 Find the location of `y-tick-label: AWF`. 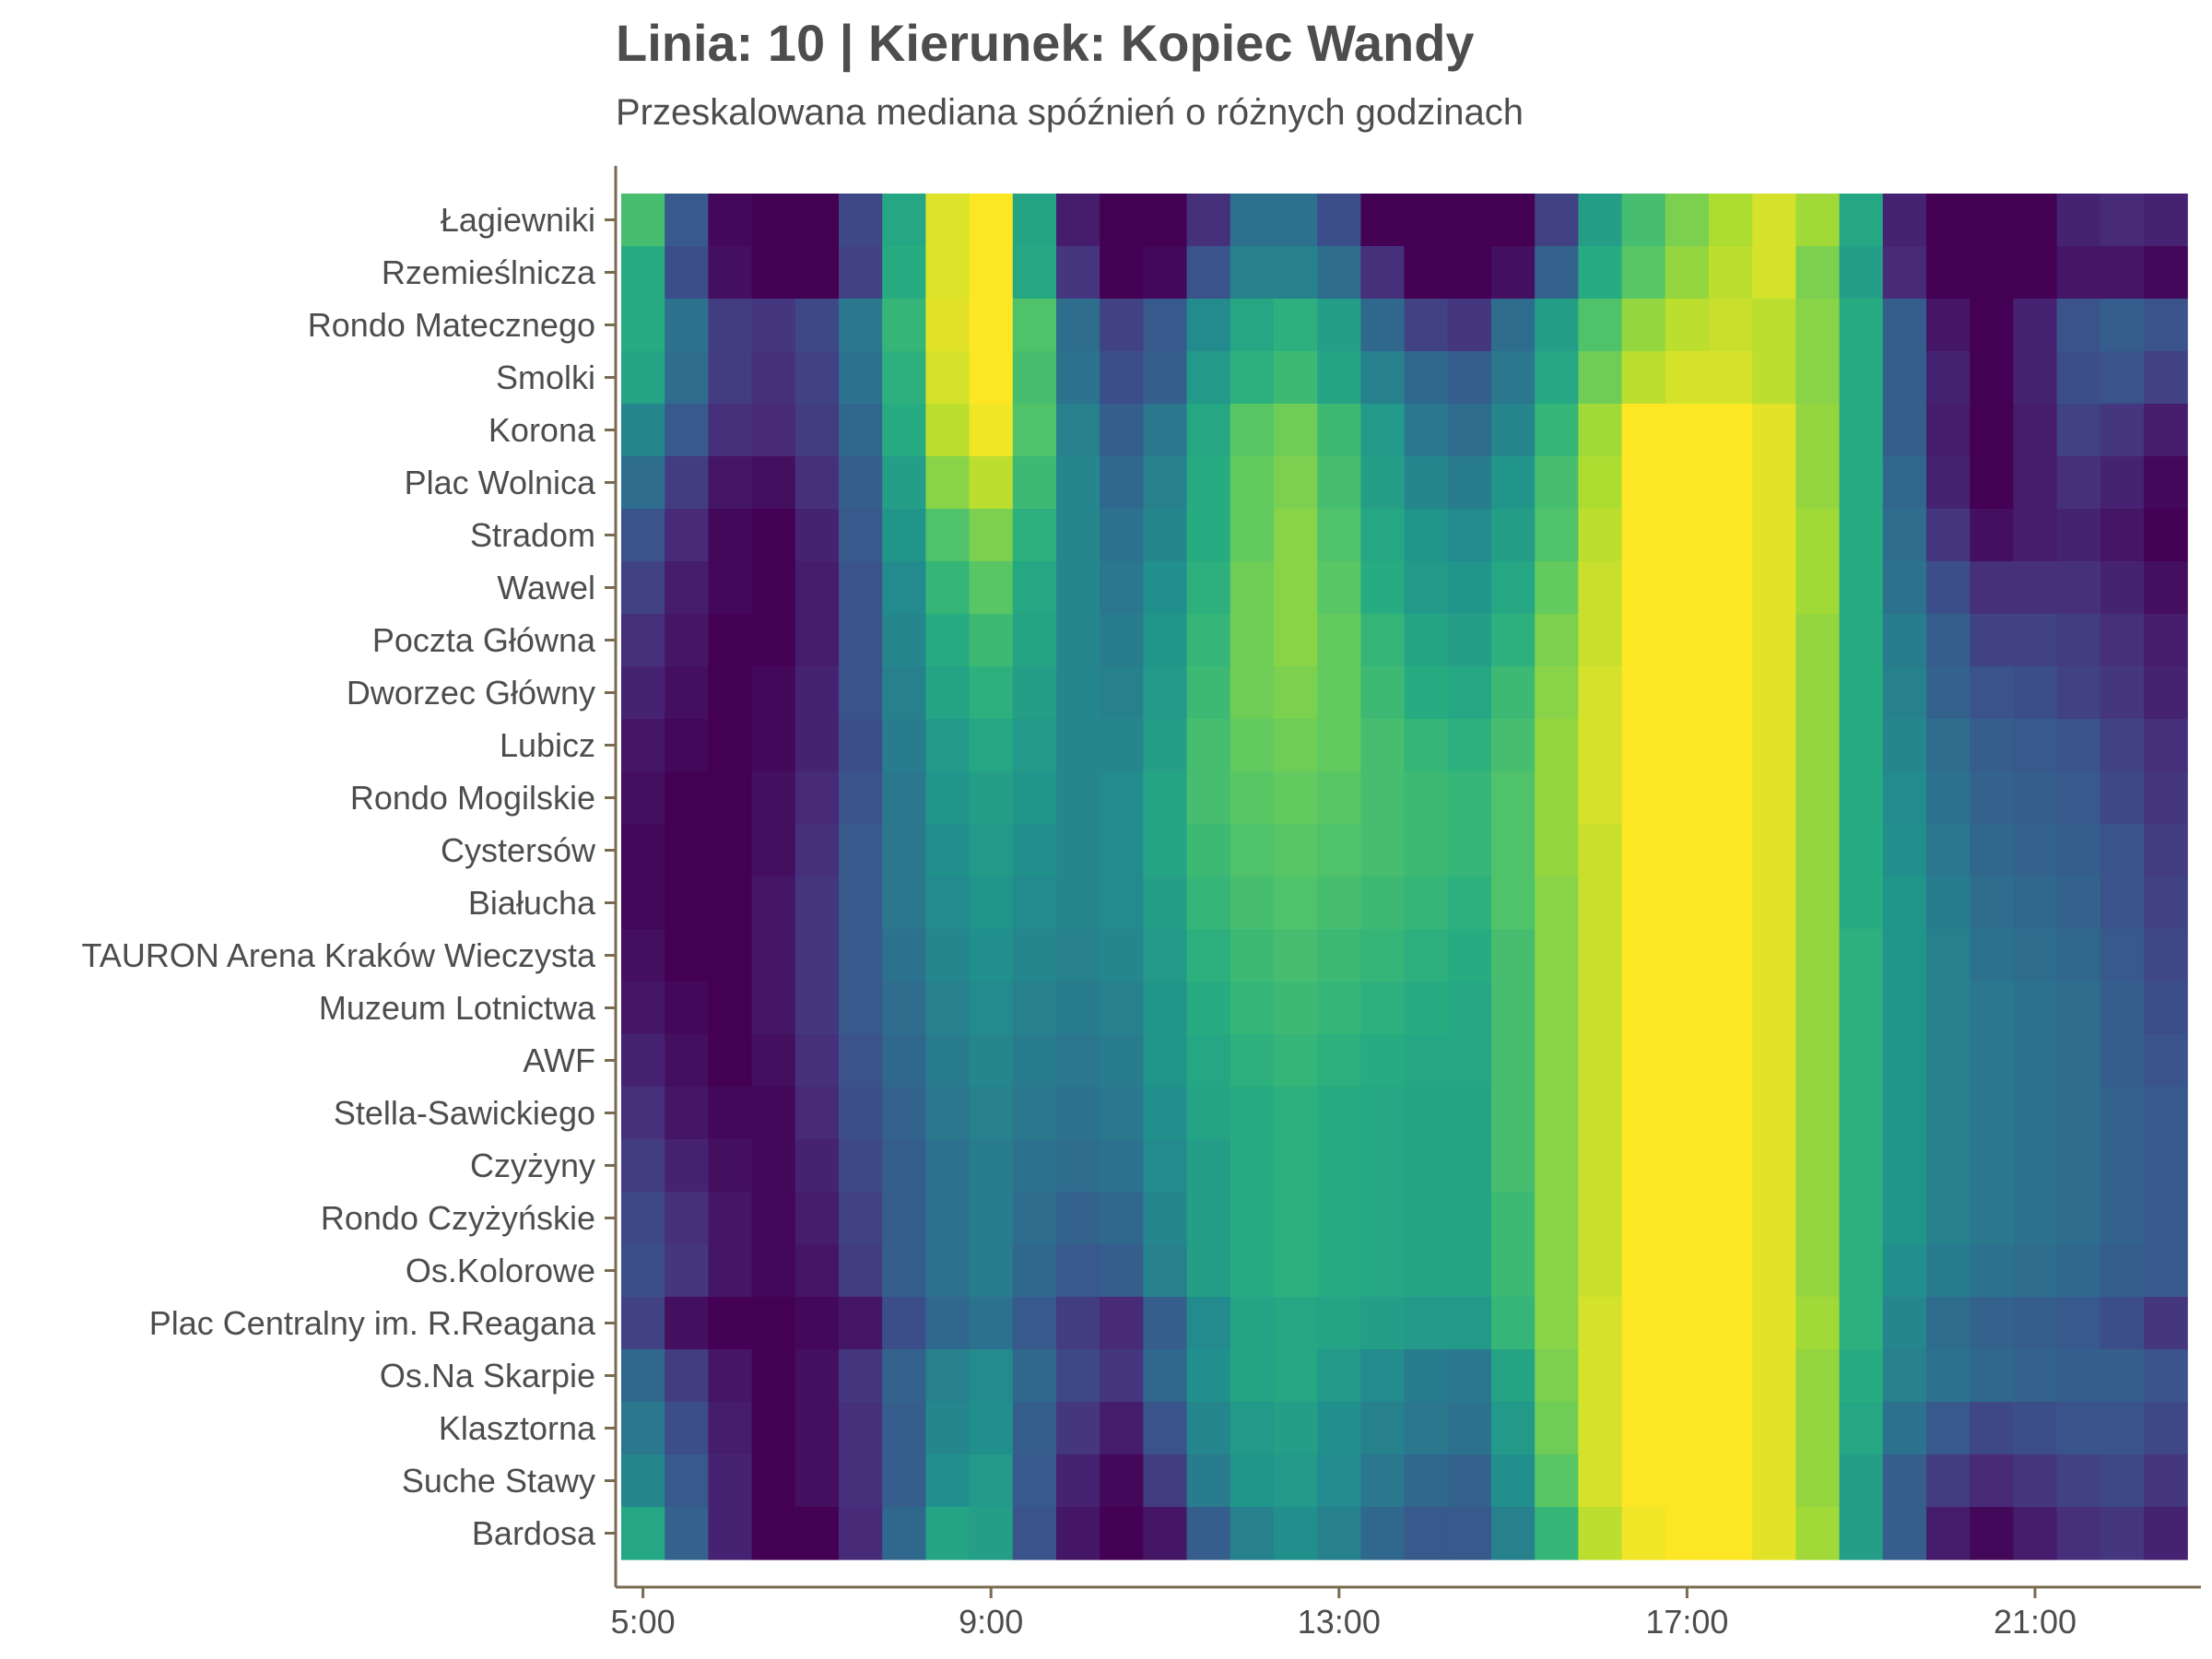

y-tick-label: AWF is located at coordinates (559, 1060).